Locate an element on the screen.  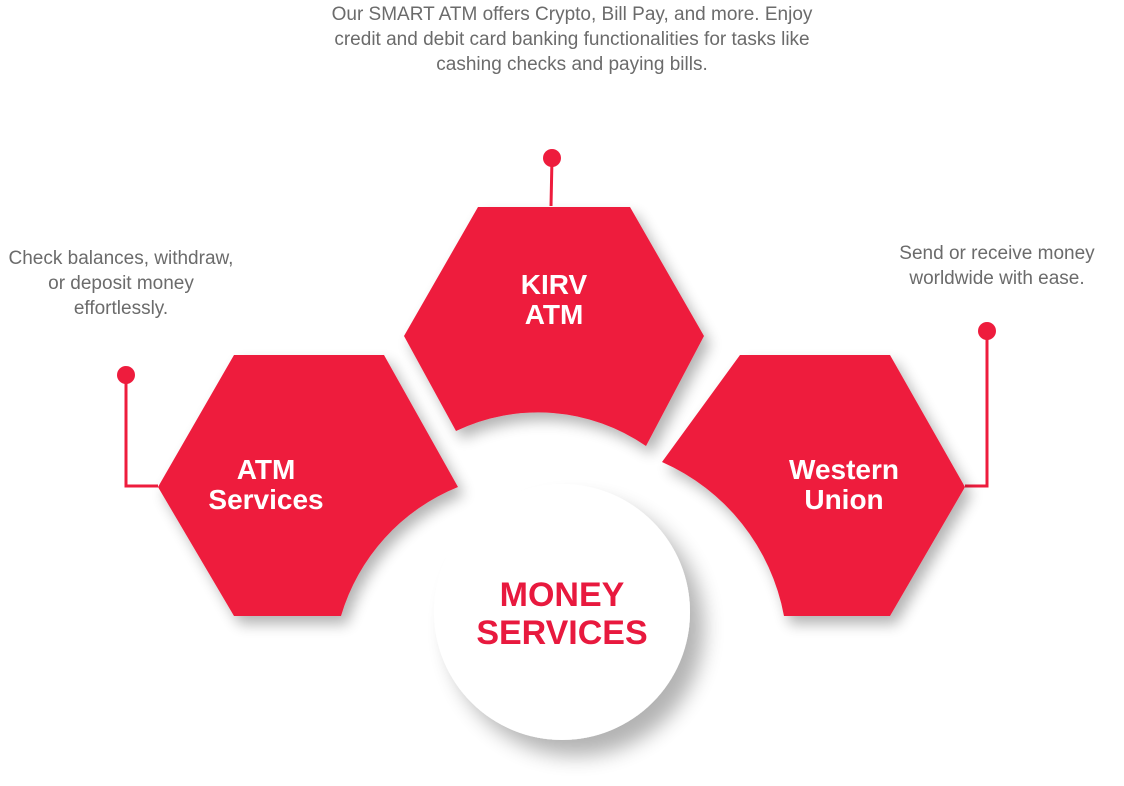
connector-left is located at coordinates (137, 427).